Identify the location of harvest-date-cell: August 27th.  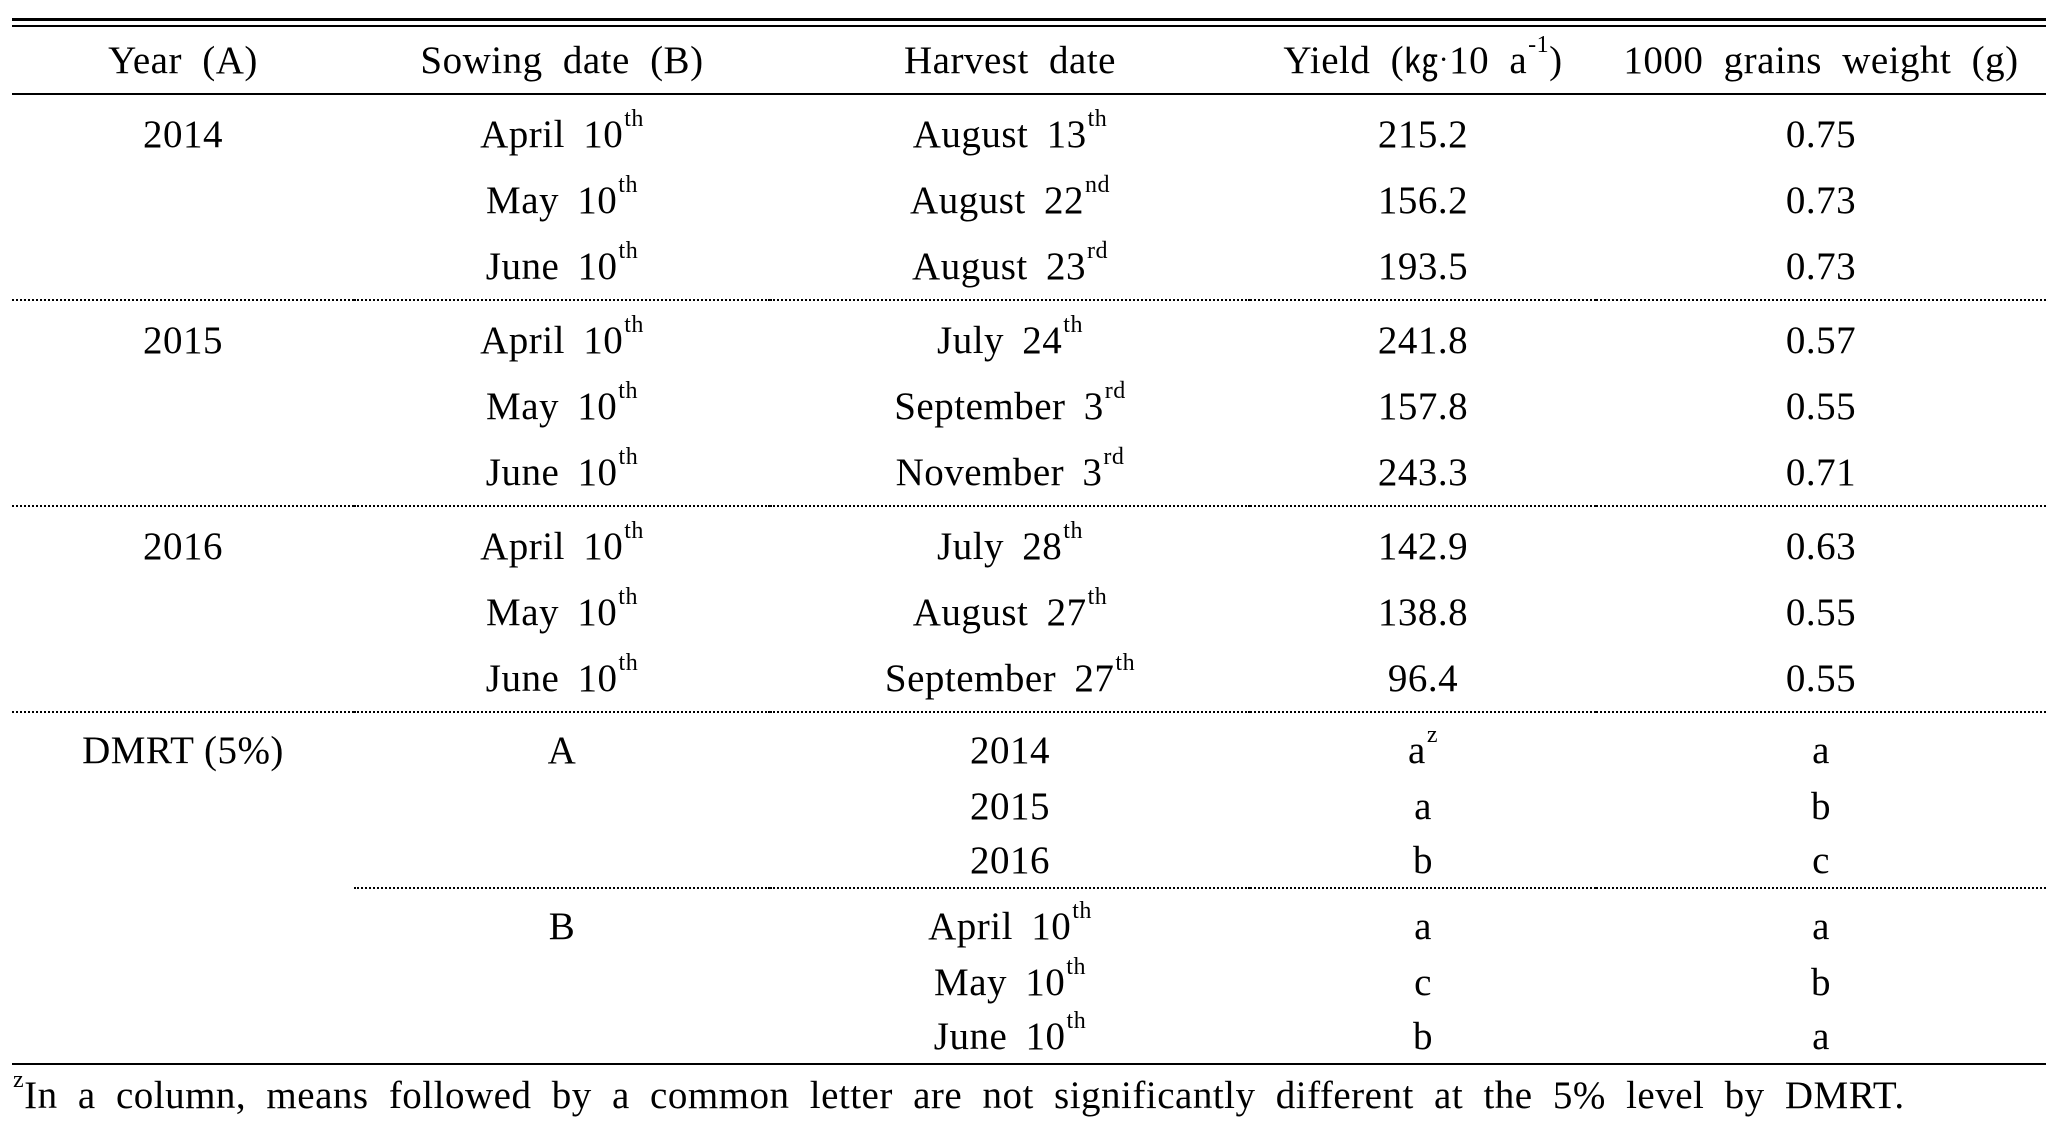
(1010, 612).